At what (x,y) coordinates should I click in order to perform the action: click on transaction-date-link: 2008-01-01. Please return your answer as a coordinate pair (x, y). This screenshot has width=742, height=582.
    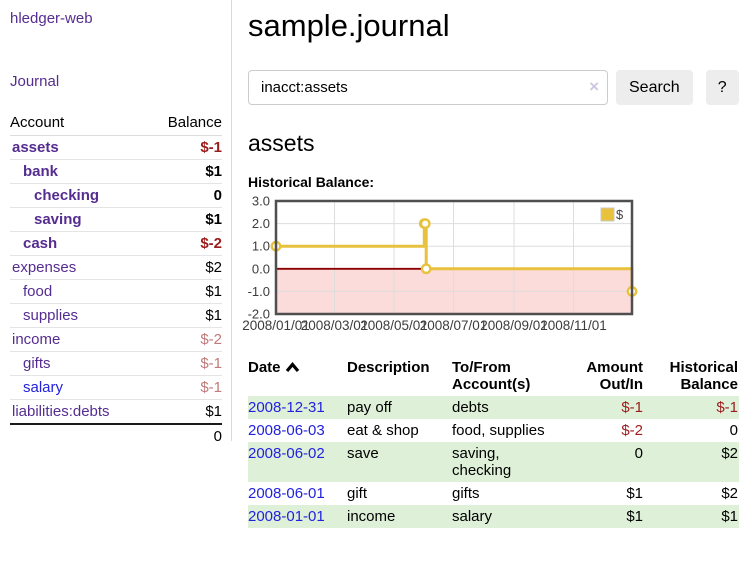
    Looking at the image, I should click on (286, 516).